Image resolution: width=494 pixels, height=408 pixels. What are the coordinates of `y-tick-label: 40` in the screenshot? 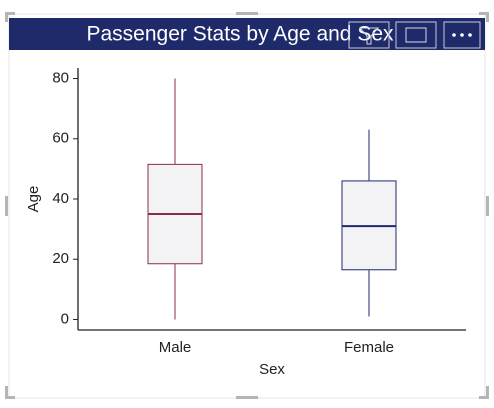 It's located at (60, 198).